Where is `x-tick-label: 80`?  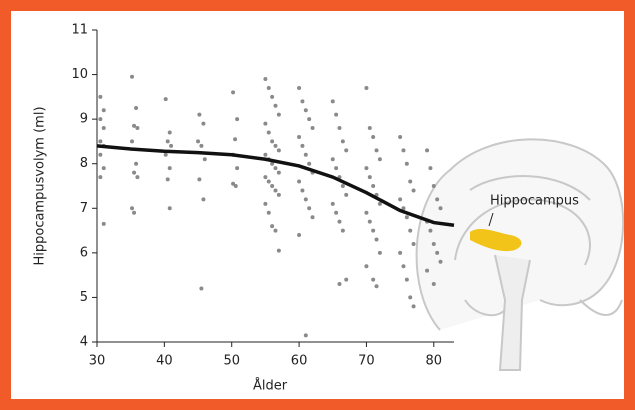
x-tick-label: 80 is located at coordinates (434, 361).